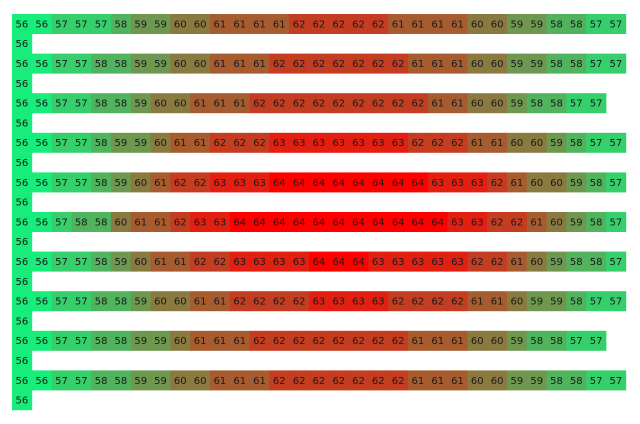 The width and height of the screenshot is (640, 424). Describe the element at coordinates (22, 242) in the screenshot. I see `heatmap-cell-label: 56` at that location.